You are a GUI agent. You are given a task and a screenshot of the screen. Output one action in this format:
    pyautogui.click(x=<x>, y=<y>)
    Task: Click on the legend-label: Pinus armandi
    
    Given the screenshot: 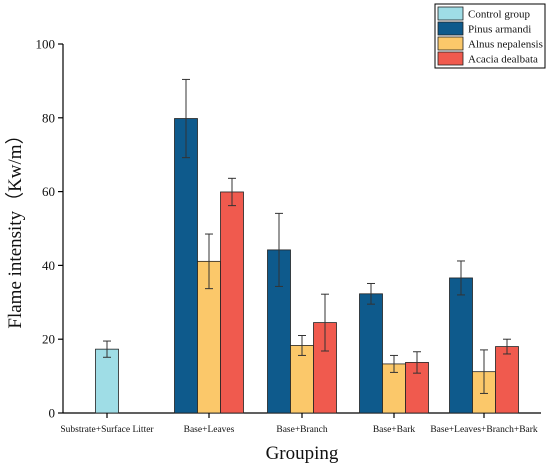 What is the action you would take?
    pyautogui.click(x=499, y=30)
    